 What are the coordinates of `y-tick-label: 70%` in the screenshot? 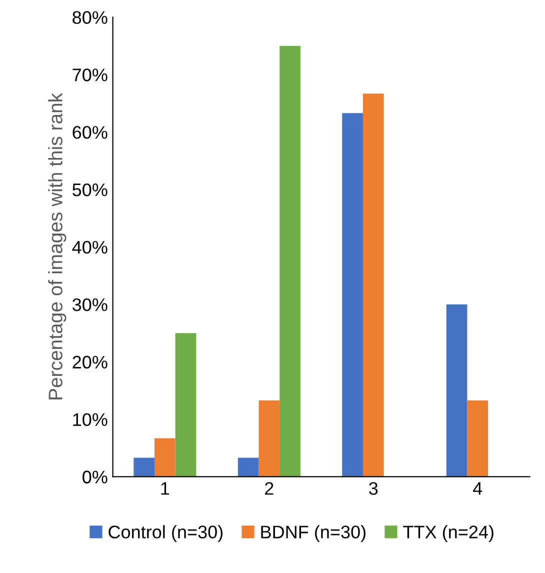 It's located at (90, 75).